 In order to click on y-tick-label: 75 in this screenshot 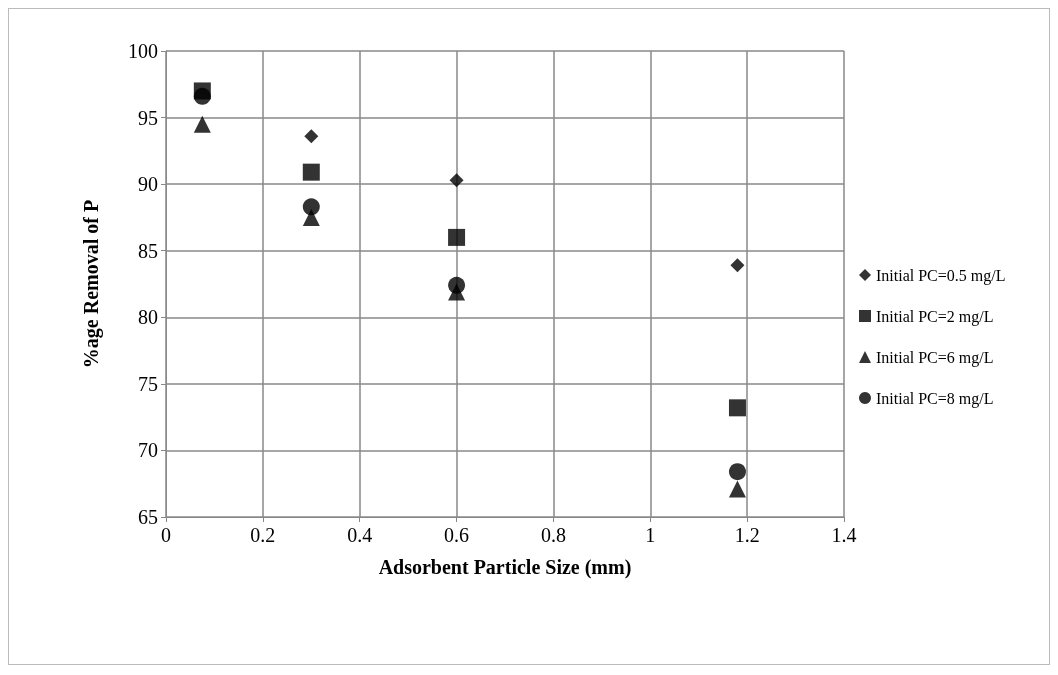, I will do `click(148, 383)`.